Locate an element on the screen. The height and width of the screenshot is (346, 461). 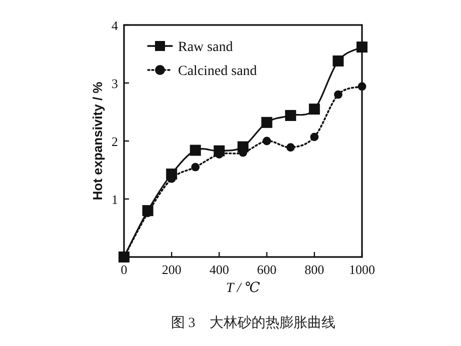
y-tick-label: 4 is located at coordinates (115, 25).